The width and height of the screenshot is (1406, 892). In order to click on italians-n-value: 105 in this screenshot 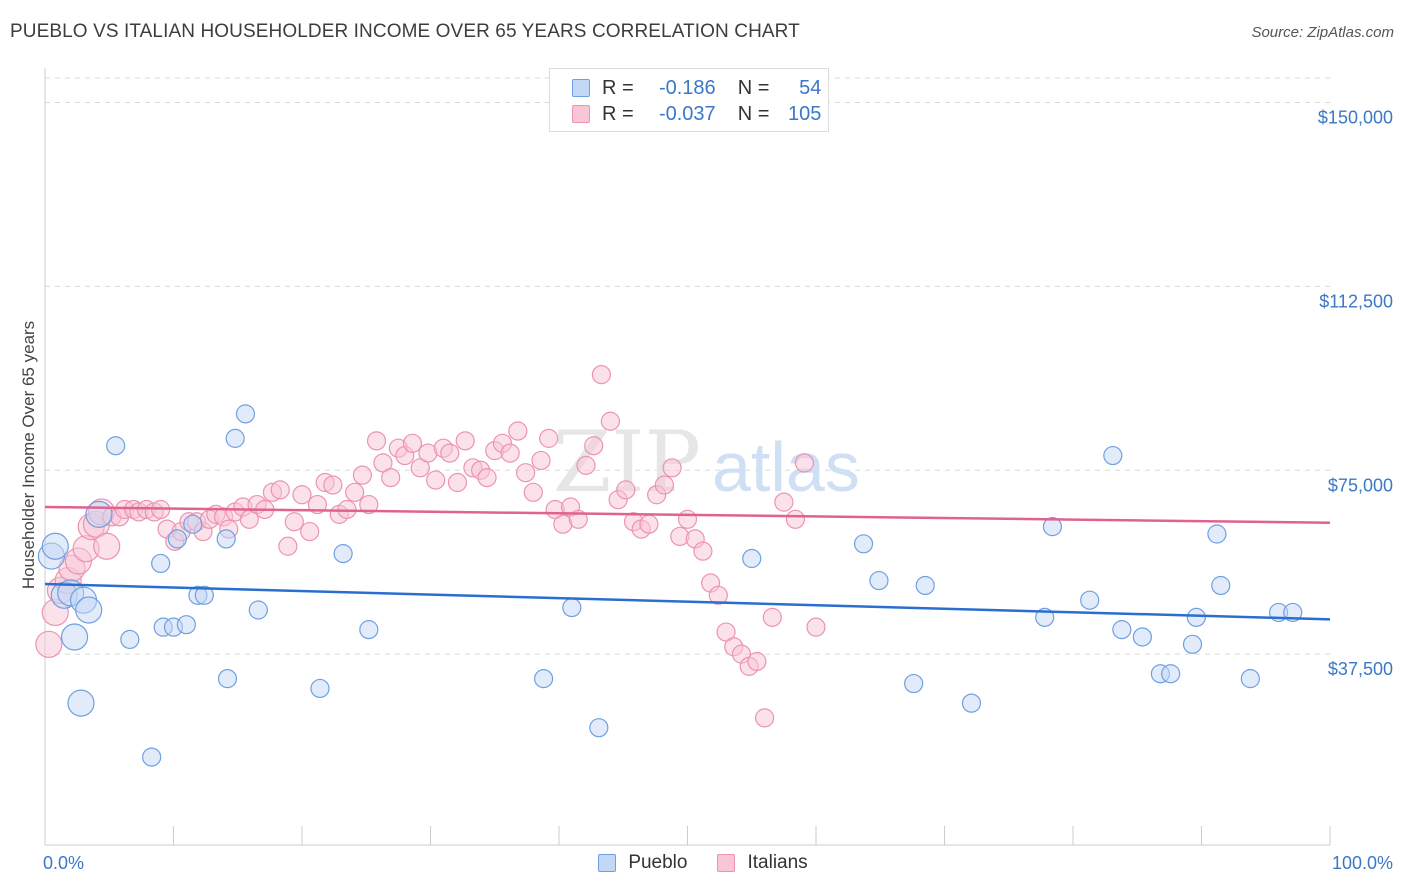, I will do `click(805, 113)`.